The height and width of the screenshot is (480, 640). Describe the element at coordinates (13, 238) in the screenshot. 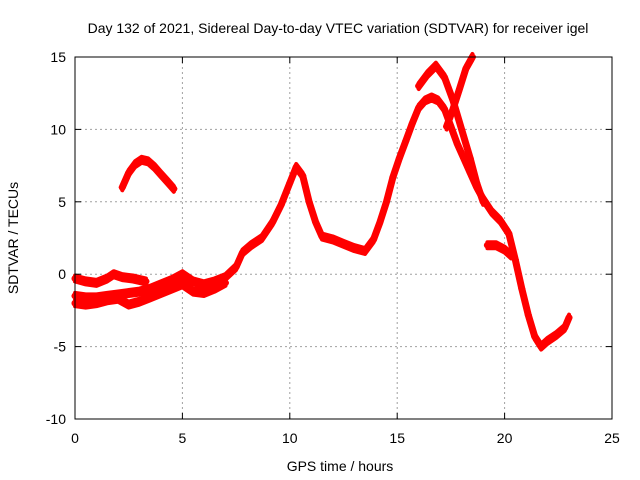

I see `y-axis-label: SDTVAR / TECUs` at that location.